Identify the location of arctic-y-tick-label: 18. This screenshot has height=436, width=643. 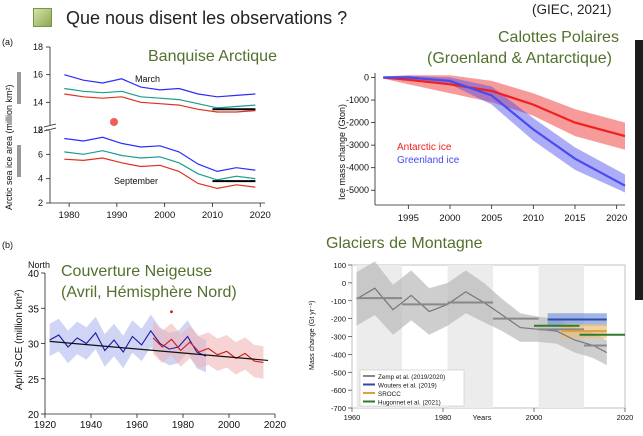
(38, 47).